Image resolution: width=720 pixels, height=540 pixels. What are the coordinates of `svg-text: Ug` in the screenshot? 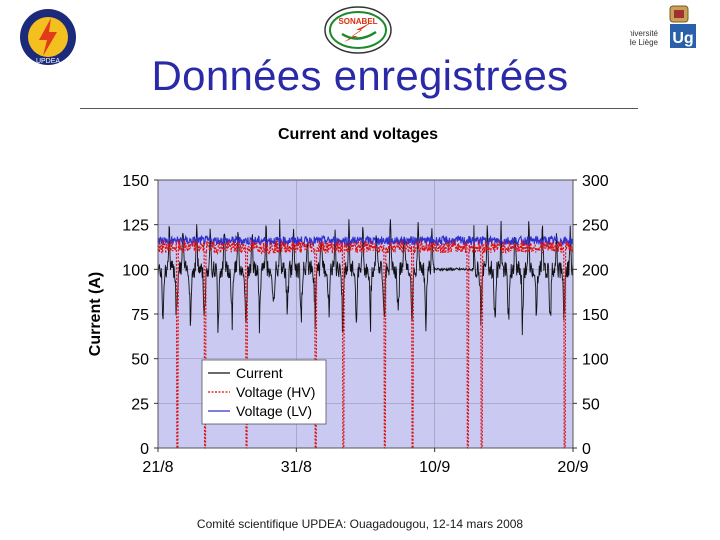 It's located at (682, 38).